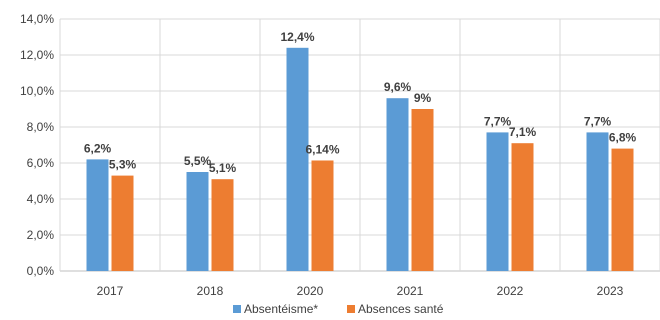 The width and height of the screenshot is (660, 320). Describe the element at coordinates (37, 55) in the screenshot. I see `y-tick-label: 12,0%` at that location.